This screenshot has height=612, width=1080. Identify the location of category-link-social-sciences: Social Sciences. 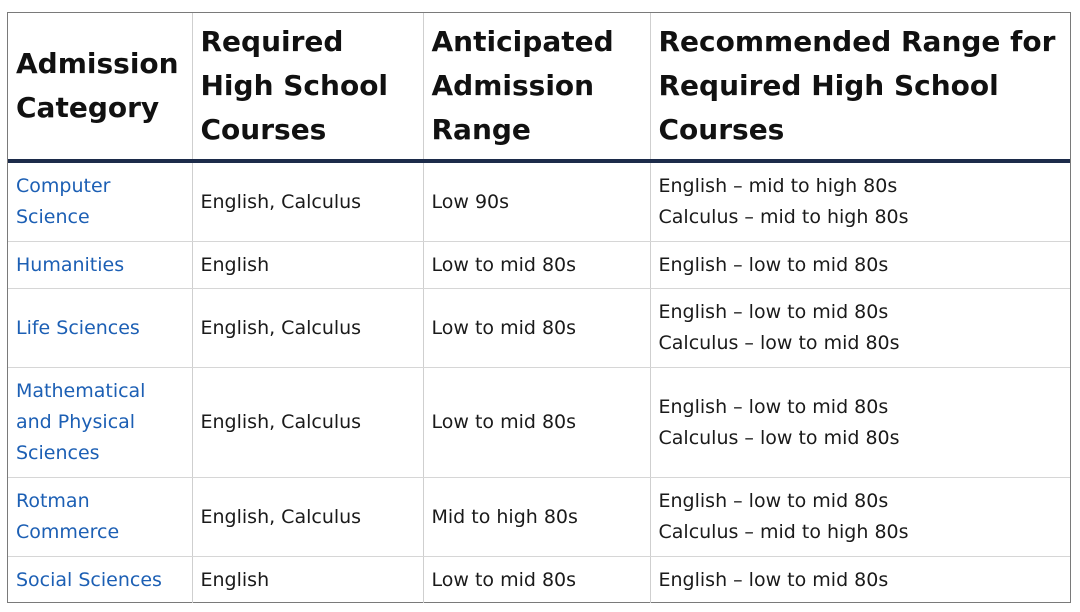
(89, 579).